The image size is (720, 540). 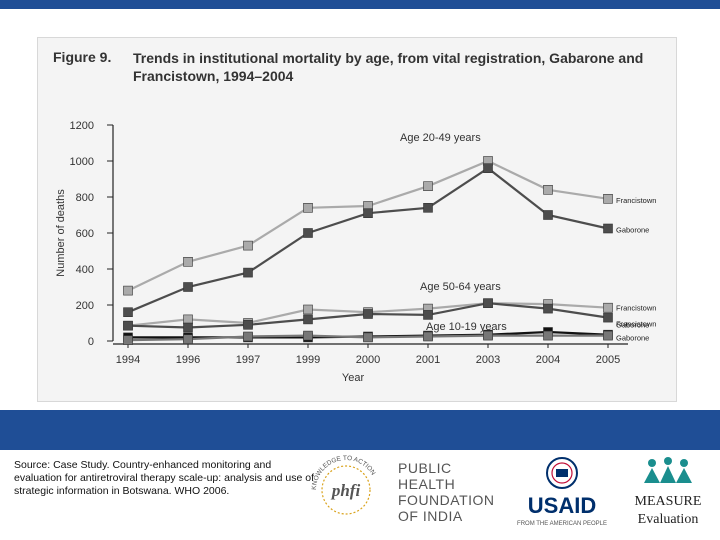 What do you see at coordinates (453, 500) in the screenshot?
I see `phfi-name-line: FOUNDATION` at bounding box center [453, 500].